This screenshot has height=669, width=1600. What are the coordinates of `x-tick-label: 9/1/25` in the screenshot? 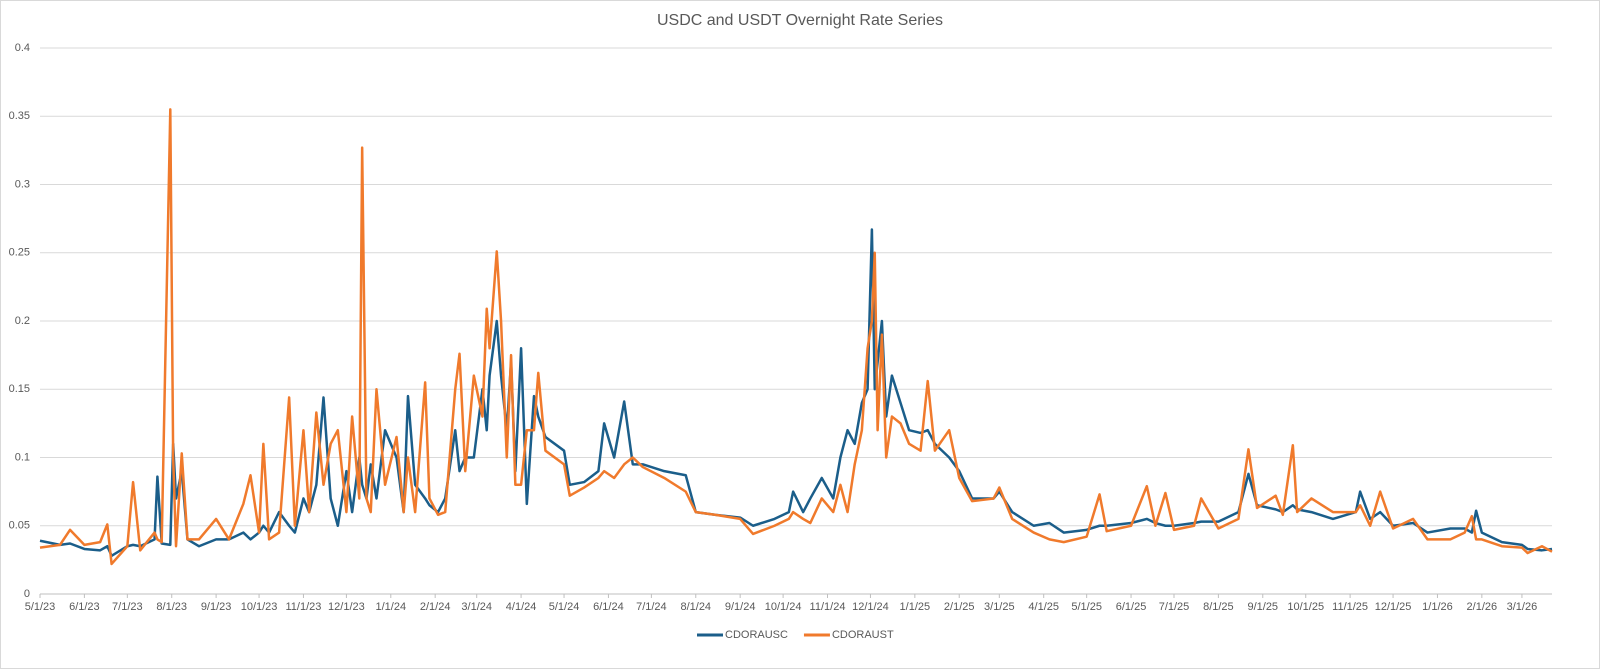 It's located at (1262, 607).